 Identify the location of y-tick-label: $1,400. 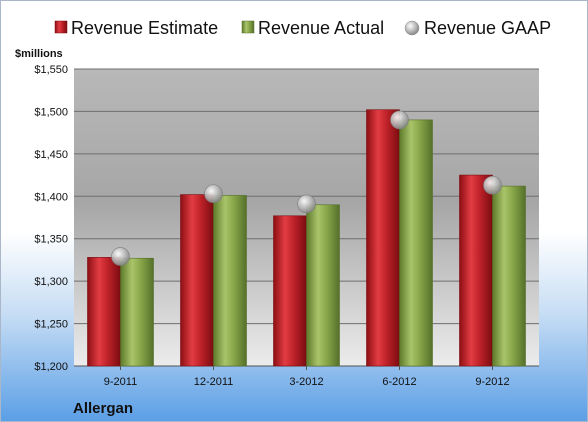
(51, 197).